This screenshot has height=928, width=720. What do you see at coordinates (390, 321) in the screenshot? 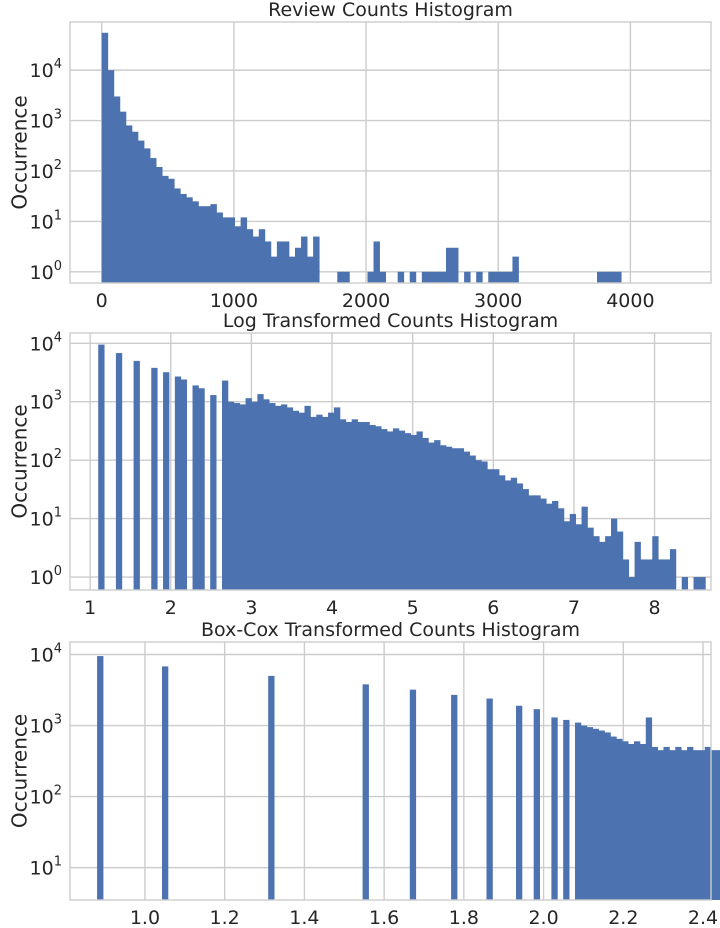
I see `chart-title: Log Transformed Counts Histogram` at bounding box center [390, 321].